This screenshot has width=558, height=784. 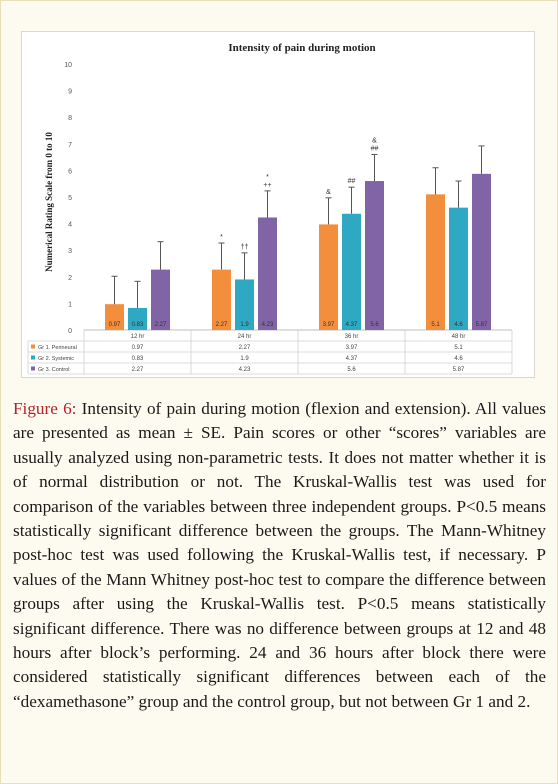 I want to click on data-label: 5.87, so click(x=482, y=325).